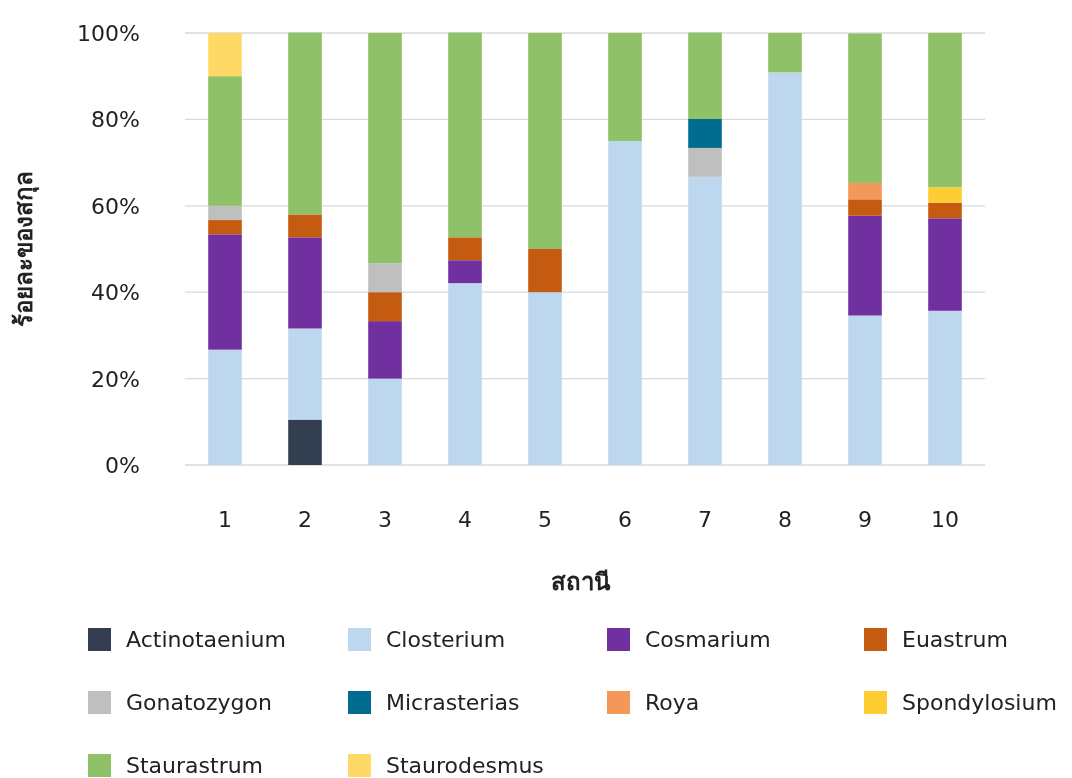  Describe the element at coordinates (115, 206) in the screenshot. I see `y-tick-label: 60%` at that location.